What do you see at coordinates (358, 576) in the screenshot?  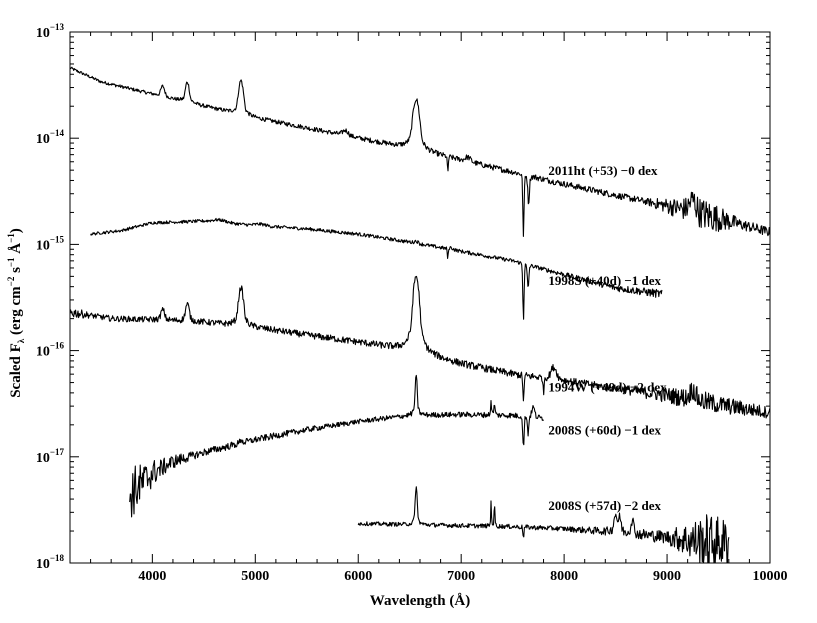 I see `x-tick-label: 6000` at bounding box center [358, 576].